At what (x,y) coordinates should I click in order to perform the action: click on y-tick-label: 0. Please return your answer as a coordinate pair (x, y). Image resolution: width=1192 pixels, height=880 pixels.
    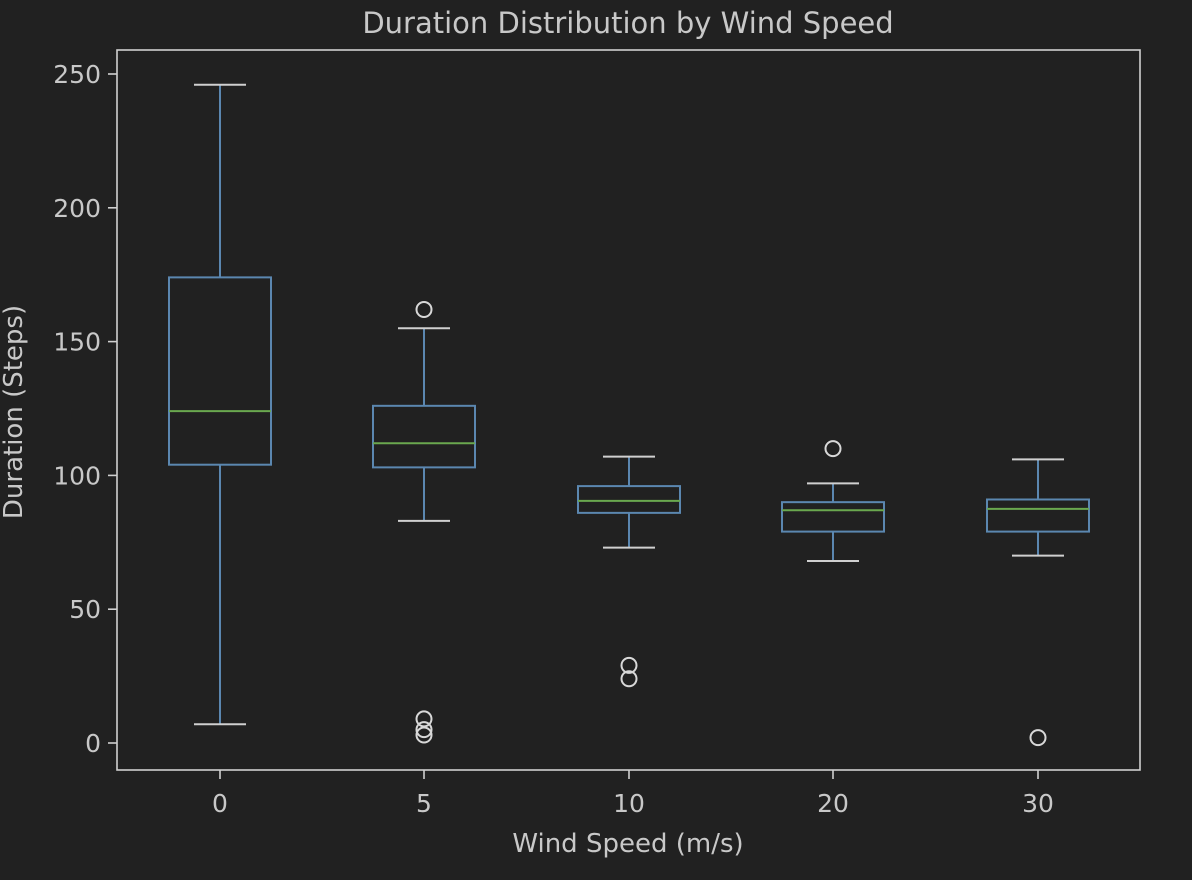
    Looking at the image, I should click on (93, 743).